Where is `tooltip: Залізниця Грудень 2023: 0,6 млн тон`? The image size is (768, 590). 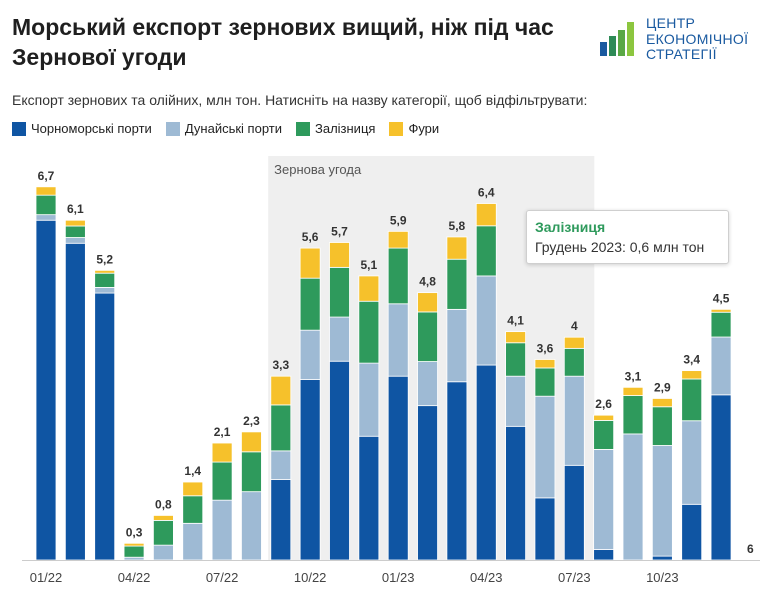 tooltip: Залізниця Грудень 2023: 0,6 млн тон is located at coordinates (627, 237).